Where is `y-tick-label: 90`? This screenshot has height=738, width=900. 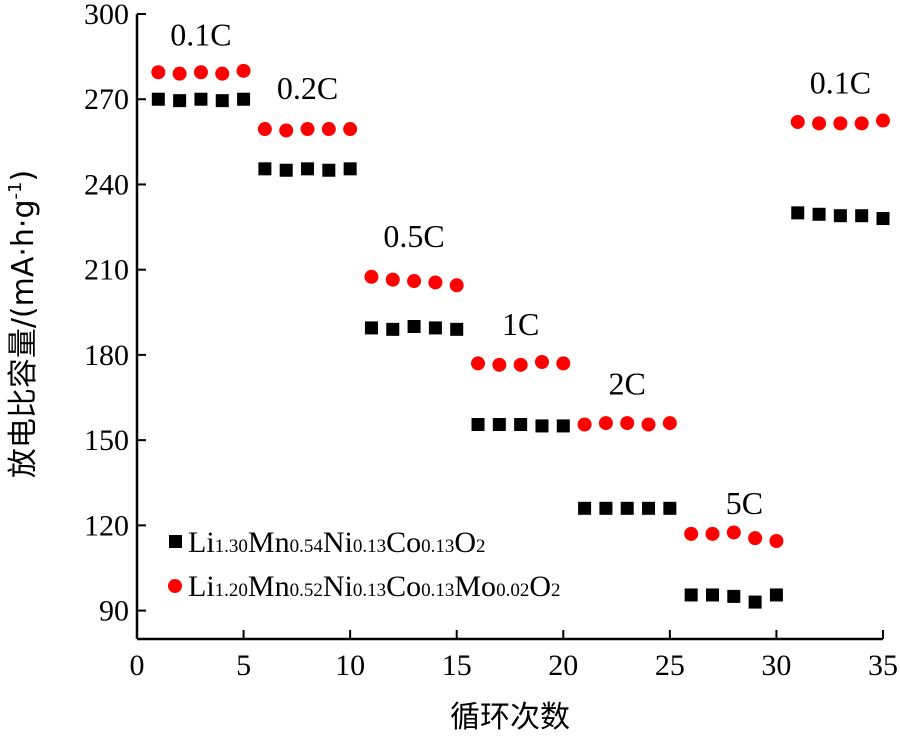
y-tick-label: 90 is located at coordinates (114, 611).